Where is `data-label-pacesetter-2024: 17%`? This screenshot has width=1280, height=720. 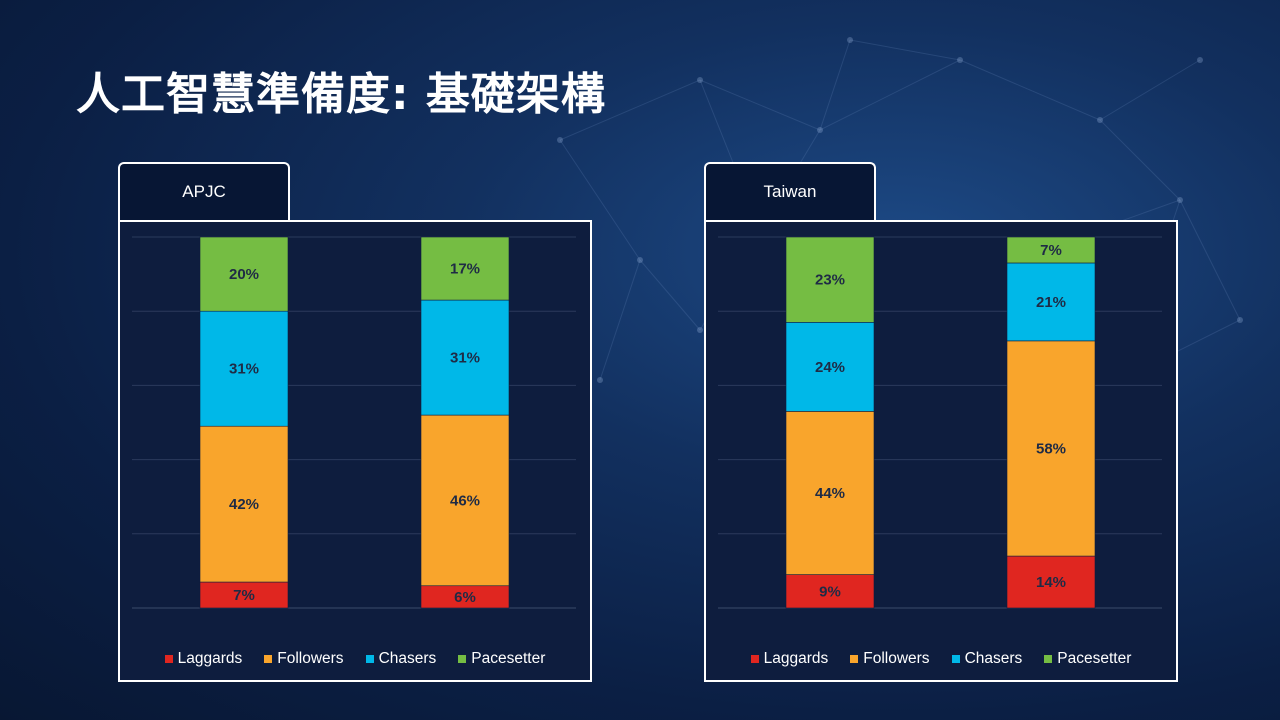
data-label-pacesetter-2024: 17% is located at coordinates (465, 269).